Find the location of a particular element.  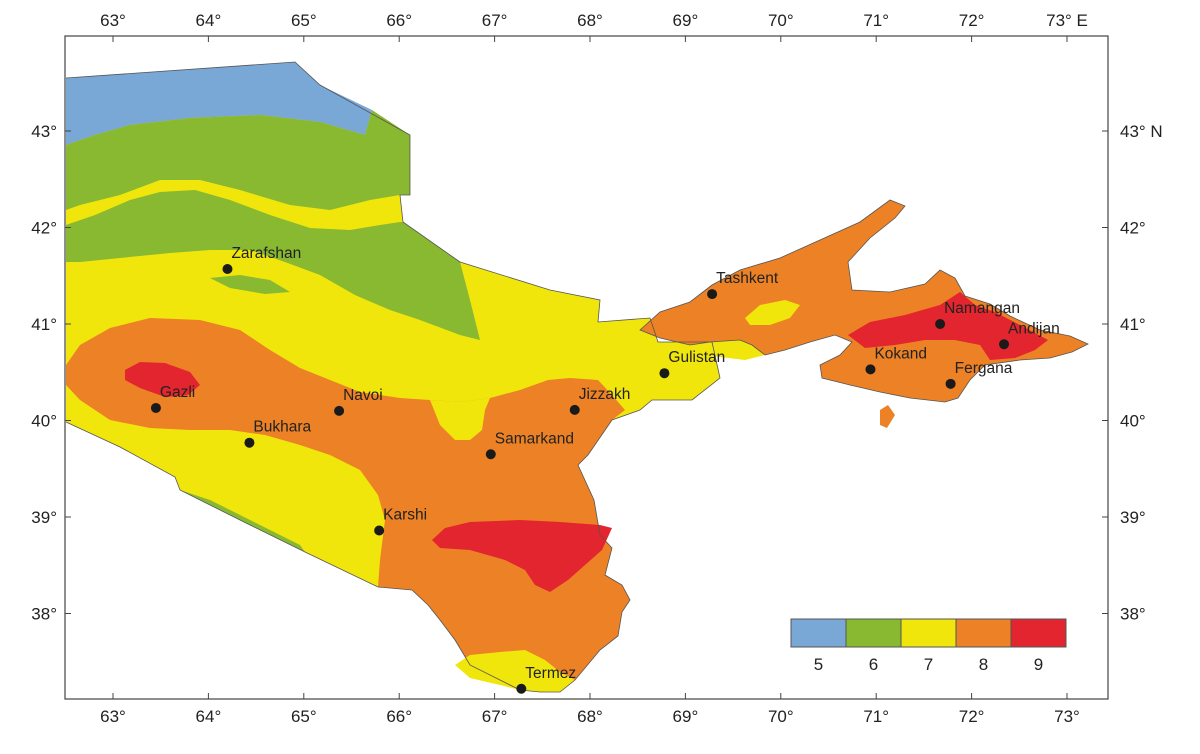

top-lon-label: 64° is located at coordinates (209, 20).